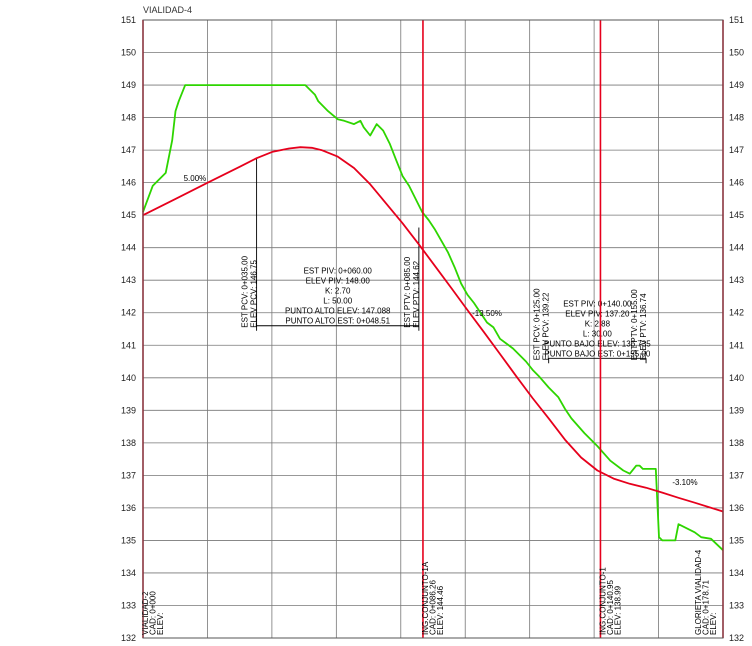  I want to click on y-tick-label-left: 148, so click(128, 118).